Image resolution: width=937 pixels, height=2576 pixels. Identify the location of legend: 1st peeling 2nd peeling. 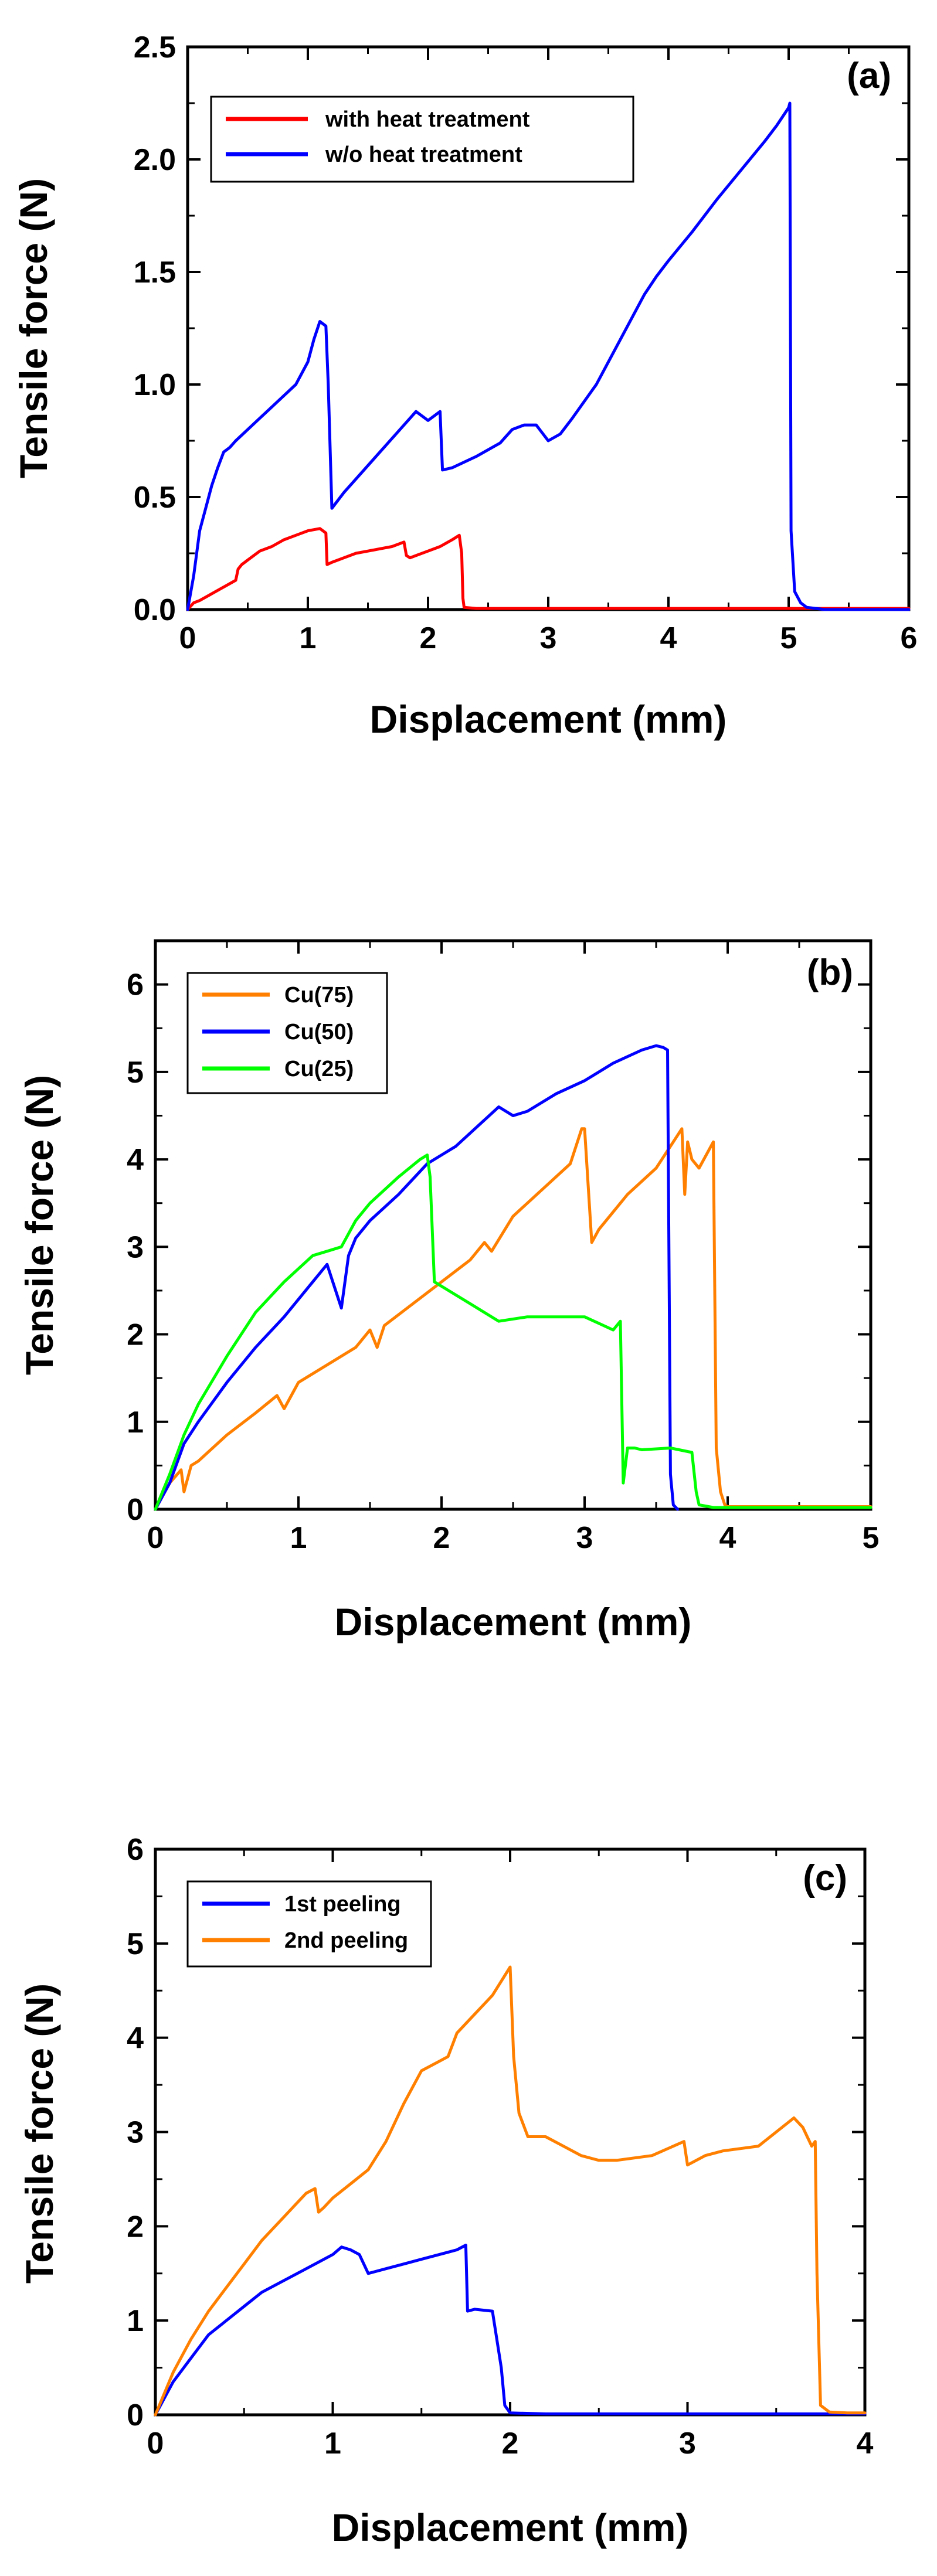
(309, 1924).